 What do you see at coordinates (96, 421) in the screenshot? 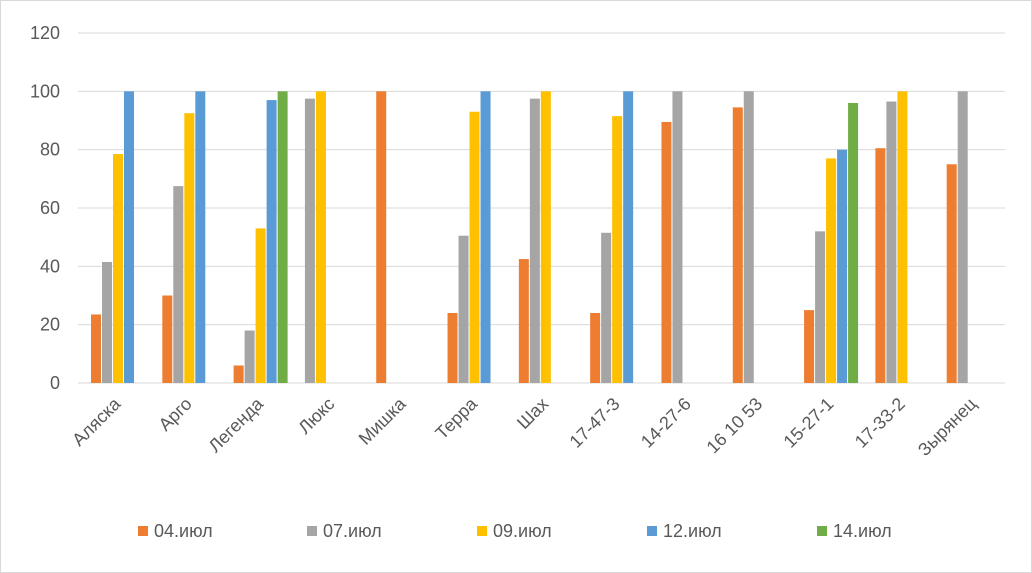
I see `x-tick-label: Аляска` at bounding box center [96, 421].